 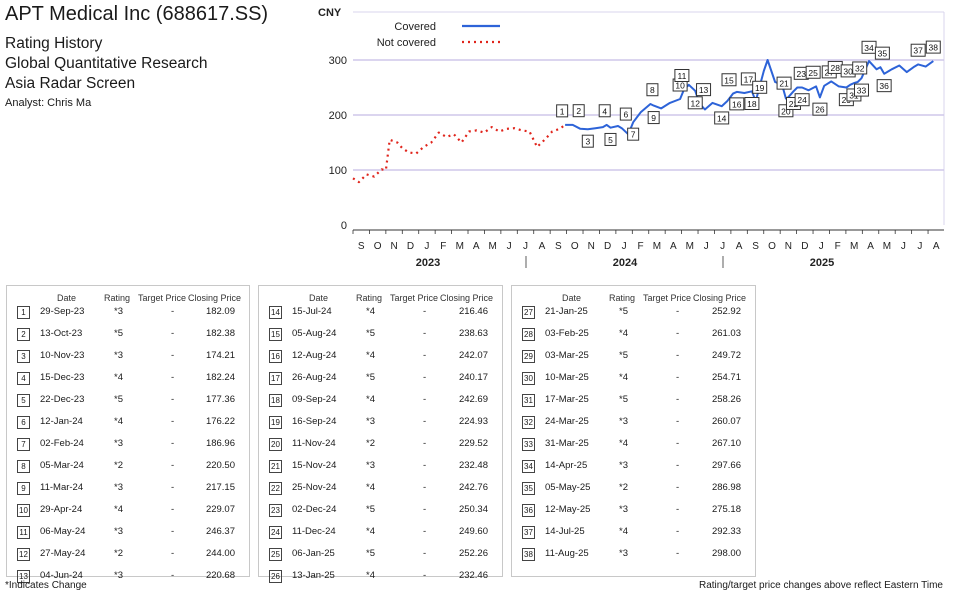 I want to click on row-number: 20, so click(x=275, y=444).